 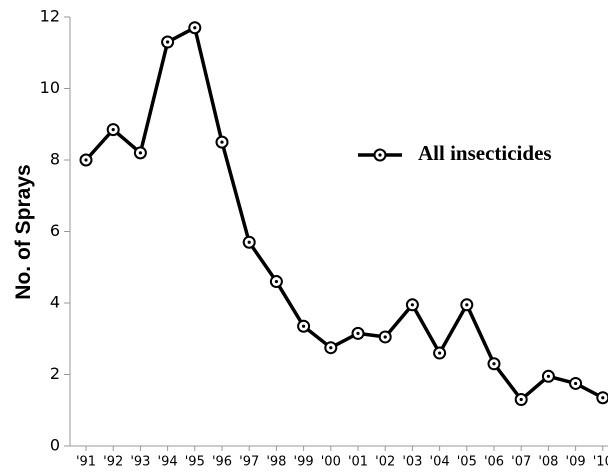 I want to click on x-tick-label: '09, so click(x=576, y=462).